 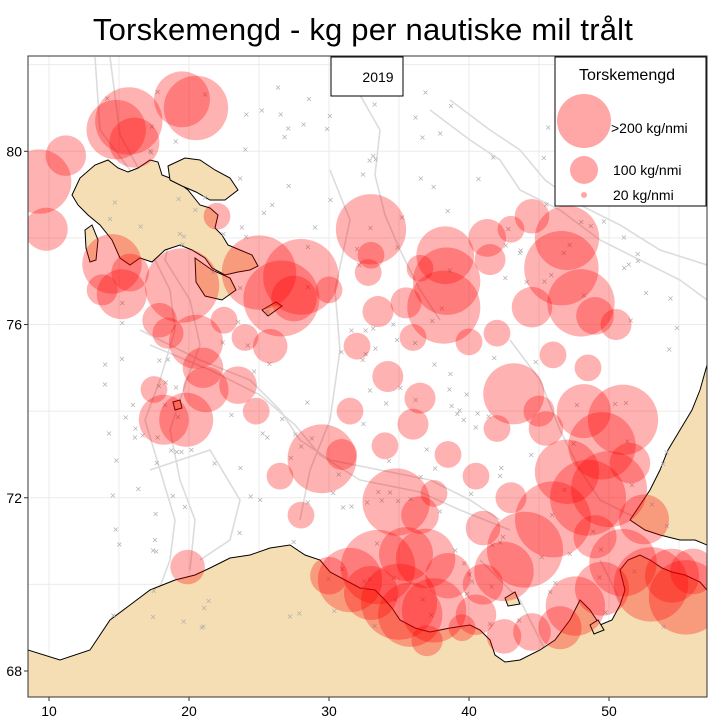 What do you see at coordinates (609, 711) in the screenshot?
I see `x-tick-label: 50` at bounding box center [609, 711].